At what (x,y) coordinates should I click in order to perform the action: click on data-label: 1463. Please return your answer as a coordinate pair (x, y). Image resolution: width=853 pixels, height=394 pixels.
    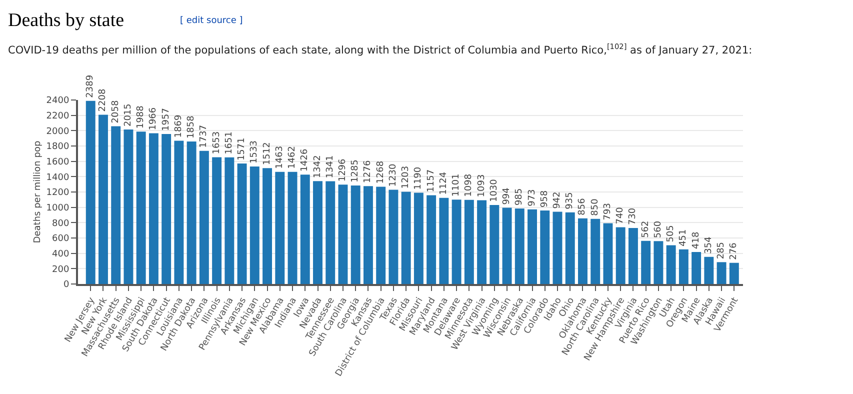
    Looking at the image, I should click on (279, 157).